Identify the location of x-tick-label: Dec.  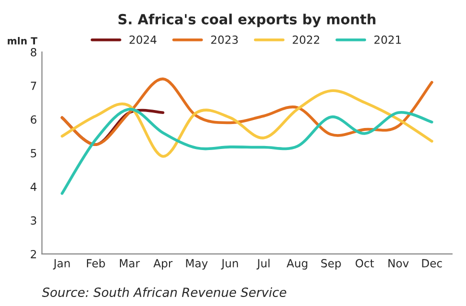
(432, 263).